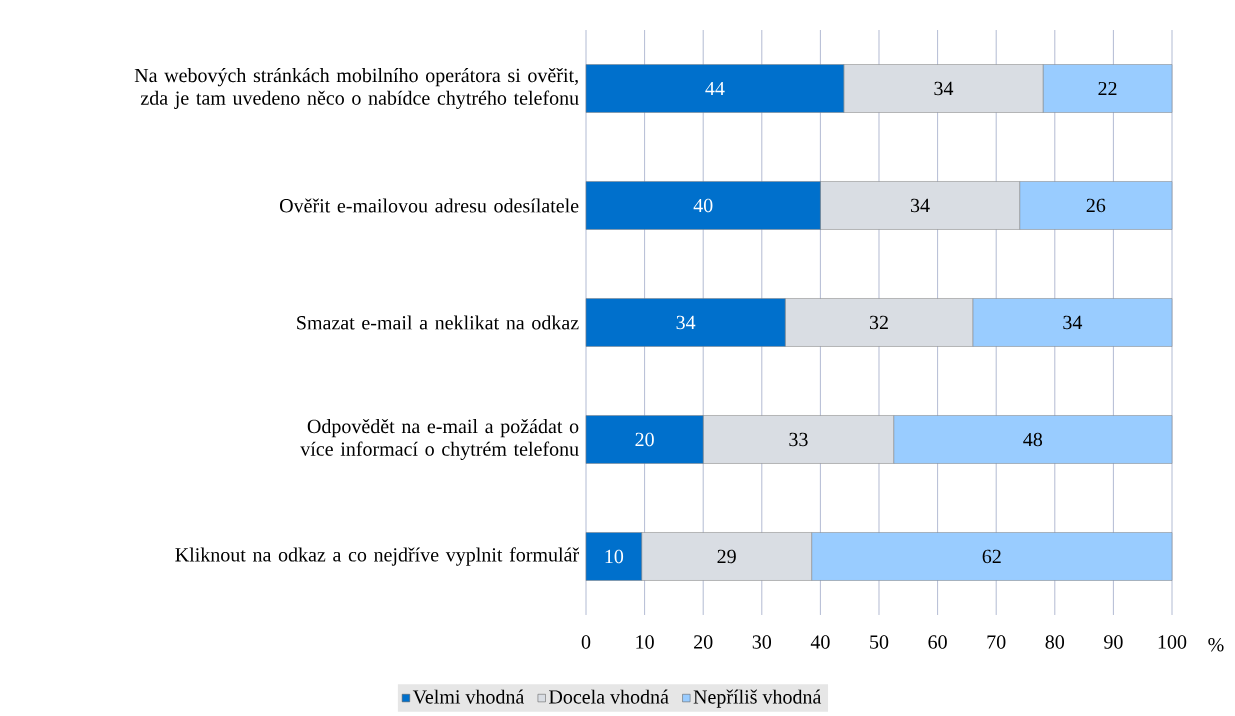  I want to click on x-tick-label: 0, so click(586, 642).